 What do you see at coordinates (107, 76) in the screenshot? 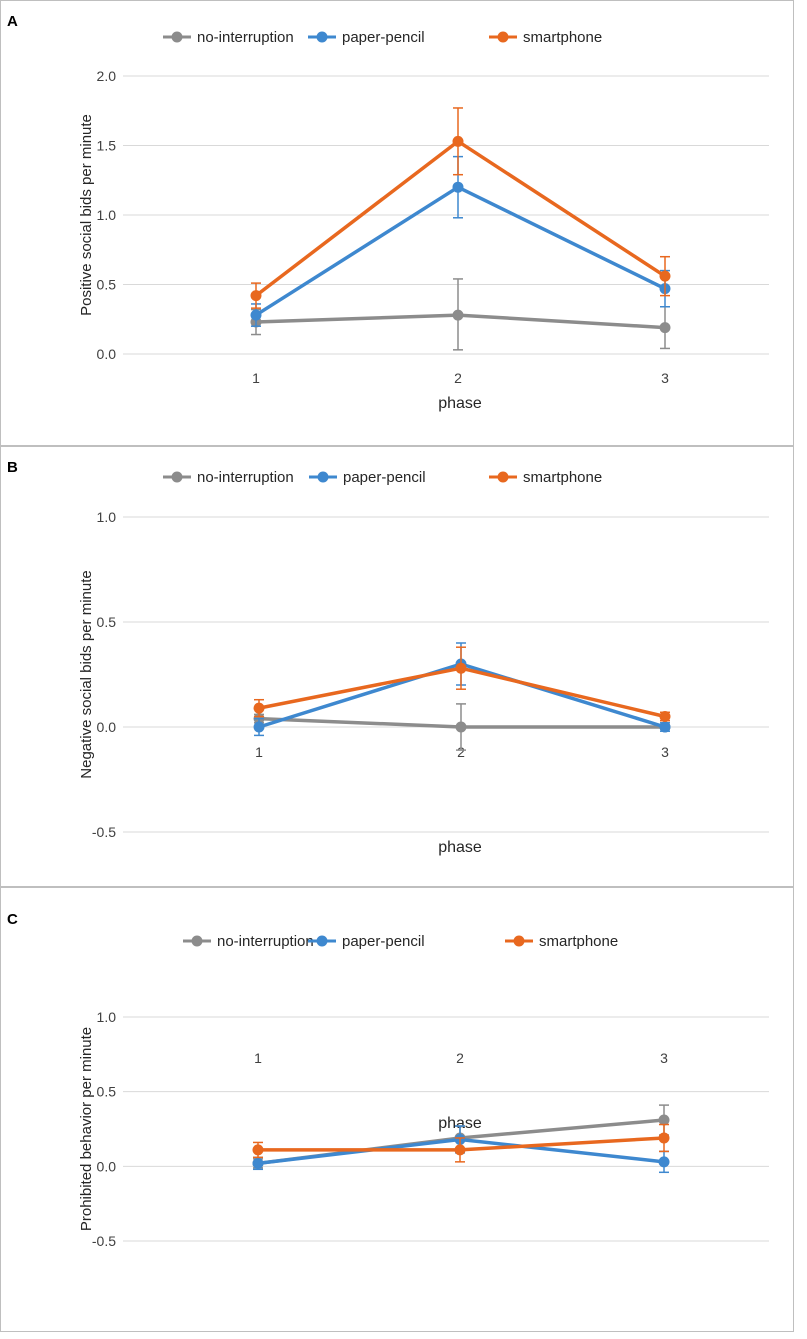
I see `y-tick-label: 2.0` at bounding box center [107, 76].